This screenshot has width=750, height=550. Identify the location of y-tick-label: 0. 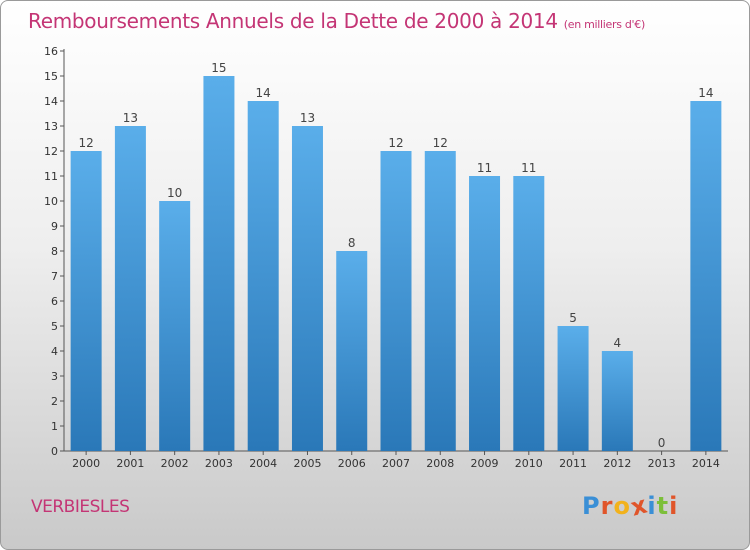
(54, 451).